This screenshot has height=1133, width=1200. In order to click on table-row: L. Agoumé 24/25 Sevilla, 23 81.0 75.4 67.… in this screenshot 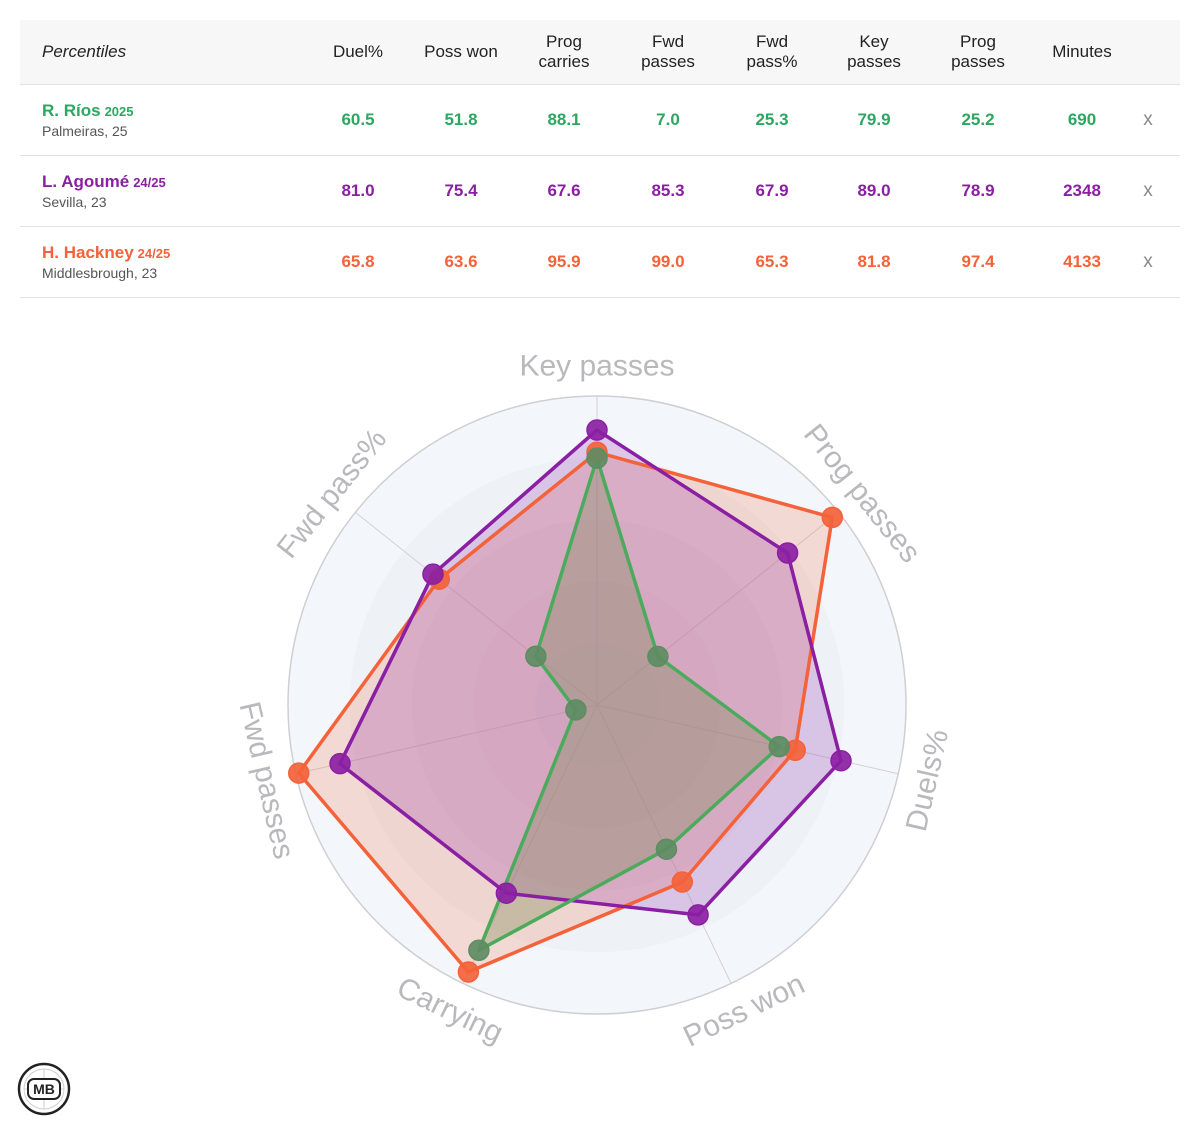, I will do `click(600, 191)`.